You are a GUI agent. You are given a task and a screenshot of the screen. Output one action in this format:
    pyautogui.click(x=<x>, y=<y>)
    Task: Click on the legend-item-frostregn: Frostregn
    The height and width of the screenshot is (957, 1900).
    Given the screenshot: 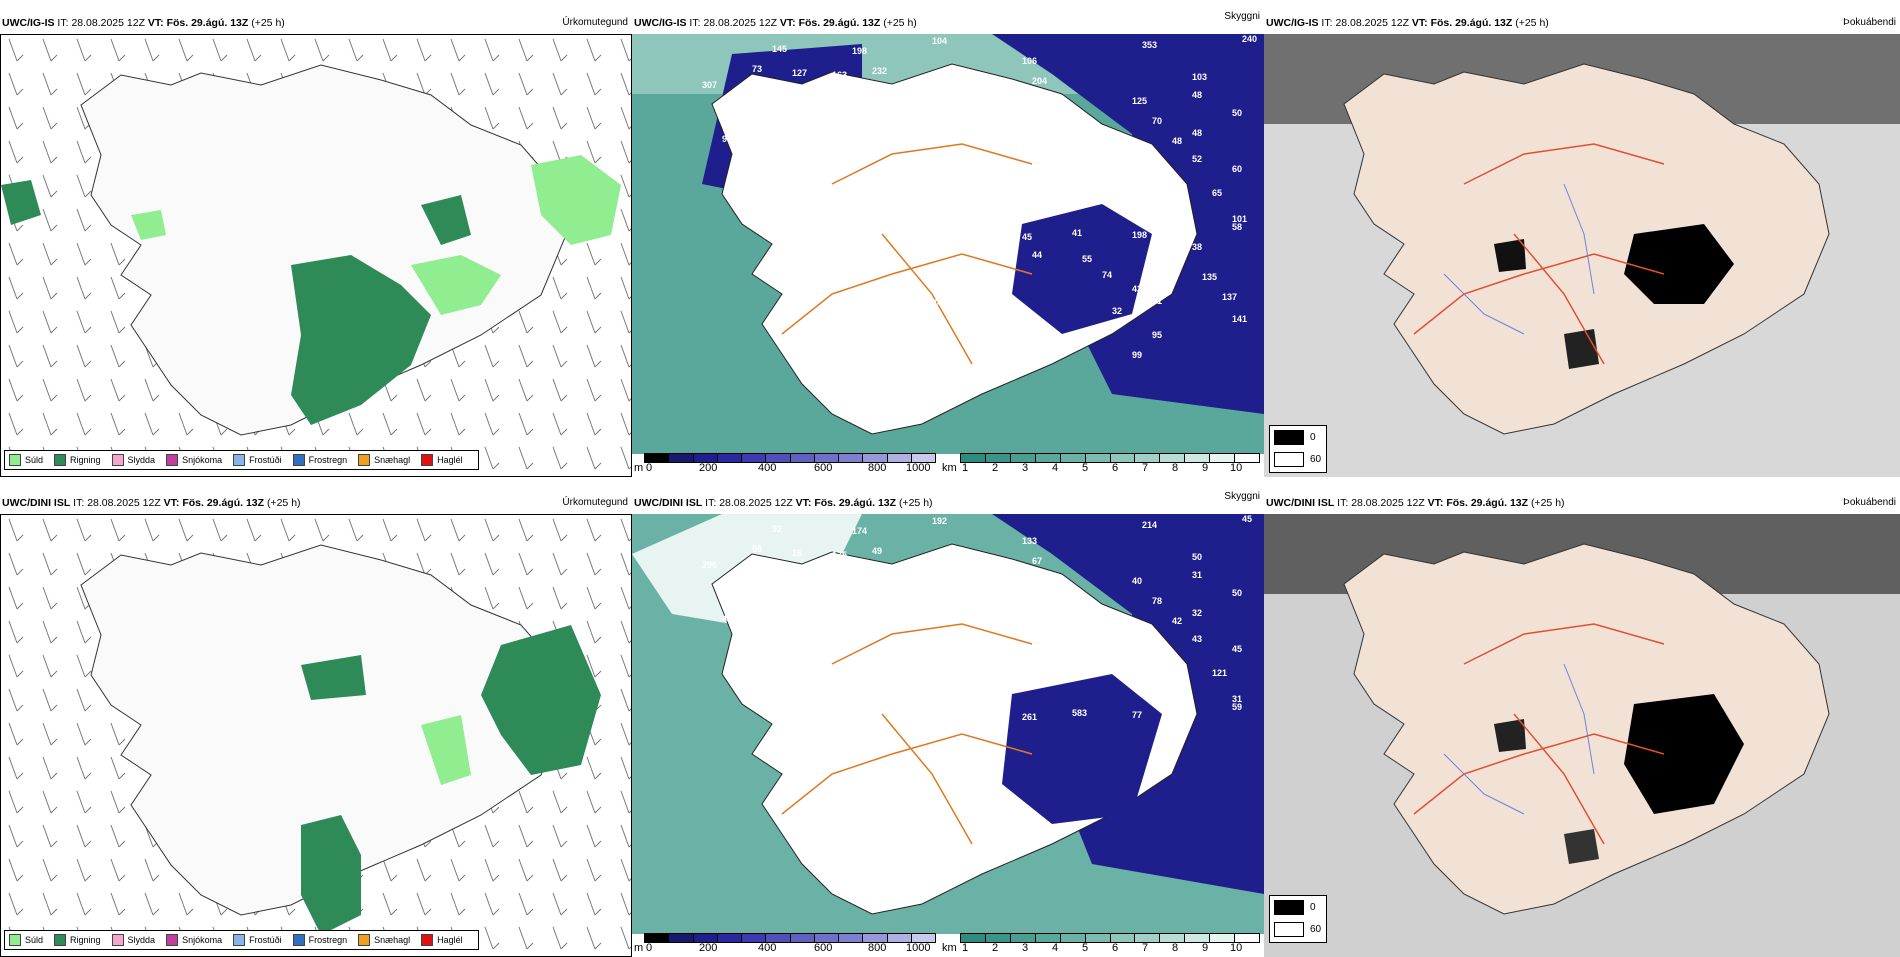 What is the action you would take?
    pyautogui.click(x=319, y=460)
    